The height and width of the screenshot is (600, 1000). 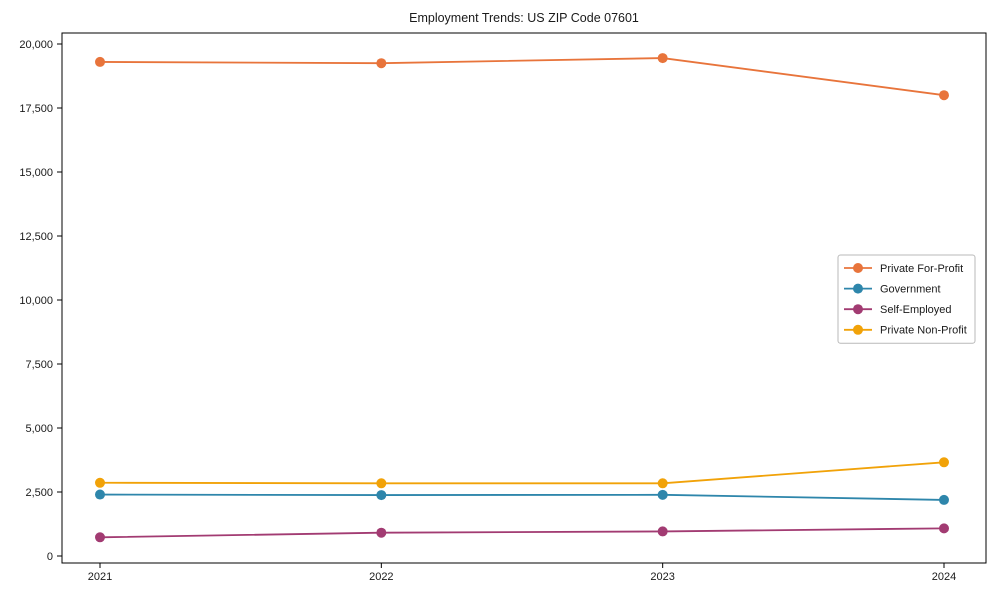 What do you see at coordinates (522, 77) in the screenshot?
I see `series-line-private-for-profit` at bounding box center [522, 77].